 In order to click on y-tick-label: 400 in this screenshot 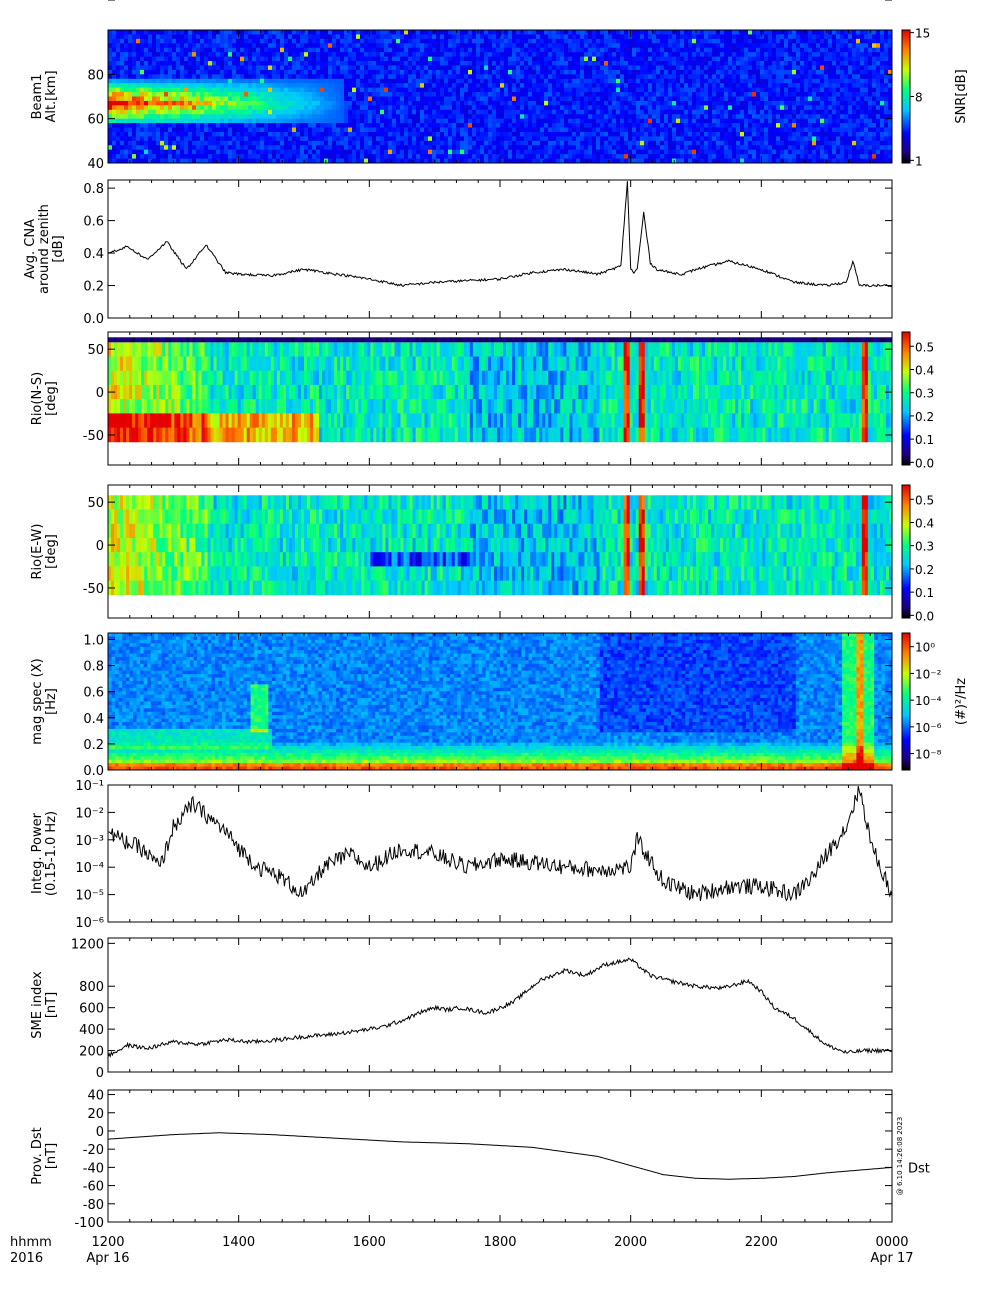, I will do `click(91, 1030)`.